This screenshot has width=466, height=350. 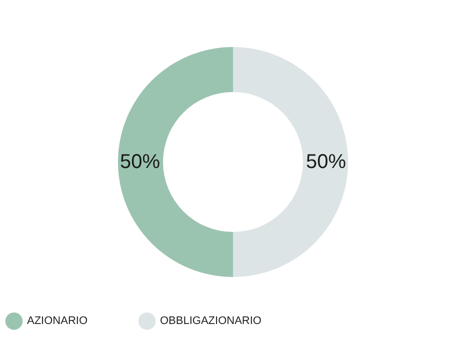 I want to click on legend-label: OBBLIGAZIONARIO, so click(x=211, y=321).